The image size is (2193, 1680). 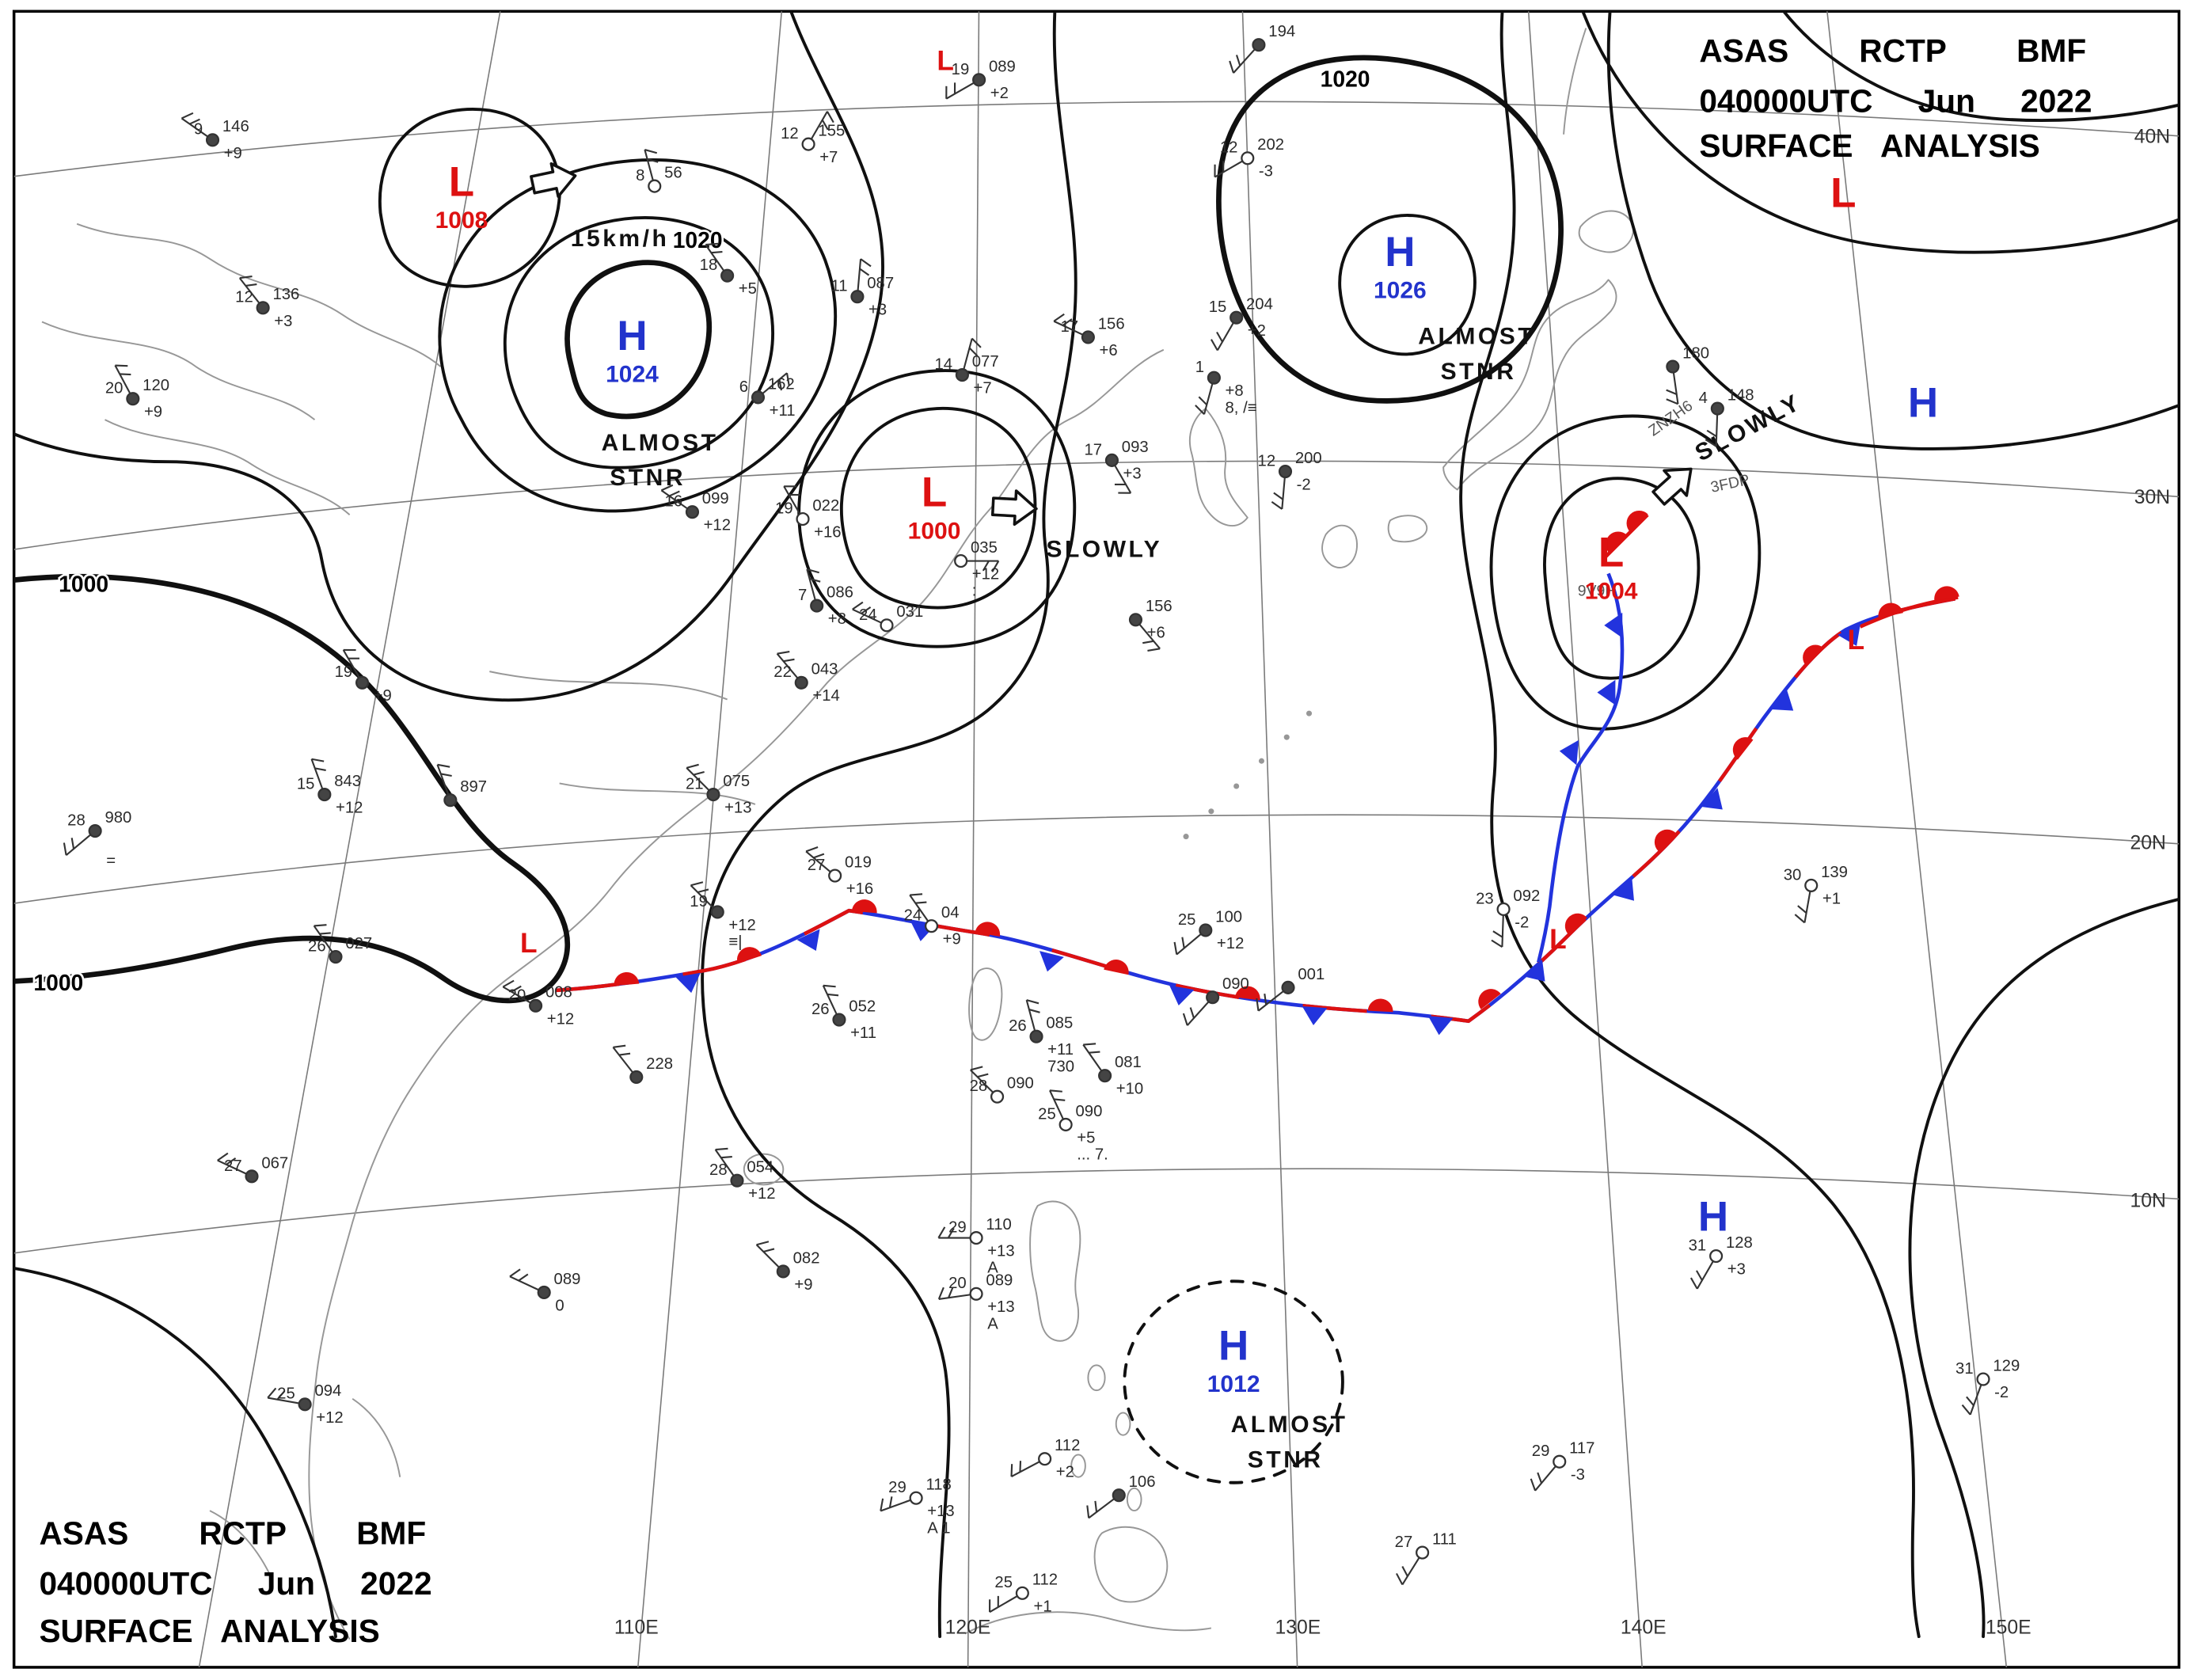 What do you see at coordinates (244, 297) in the screenshot?
I see `station-temperature: 12` at bounding box center [244, 297].